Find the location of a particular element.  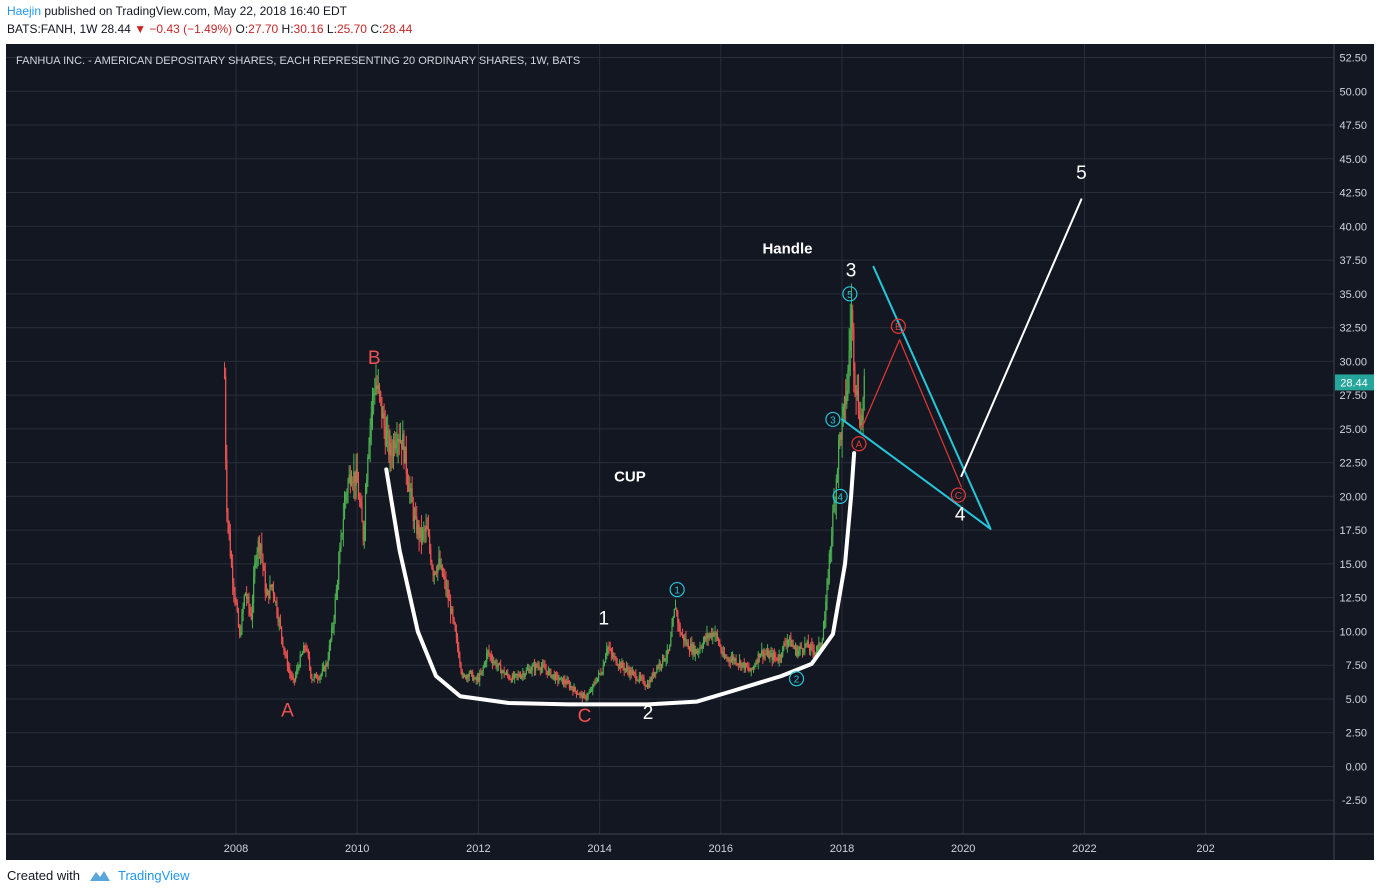

author-link: Haejin is located at coordinates (24, 11).